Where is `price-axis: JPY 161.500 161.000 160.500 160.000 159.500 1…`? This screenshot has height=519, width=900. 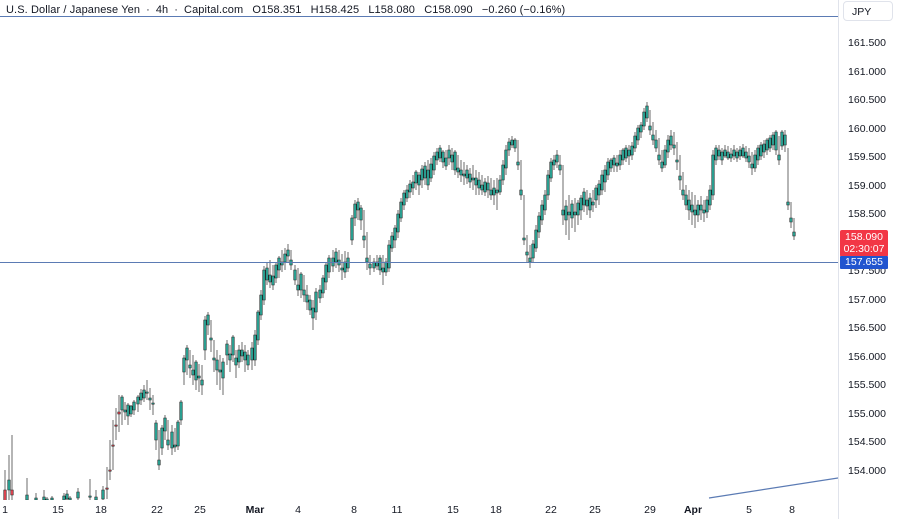
price-axis: JPY 161.500 161.000 160.500 160.000 159.500 1… is located at coordinates (869, 259).